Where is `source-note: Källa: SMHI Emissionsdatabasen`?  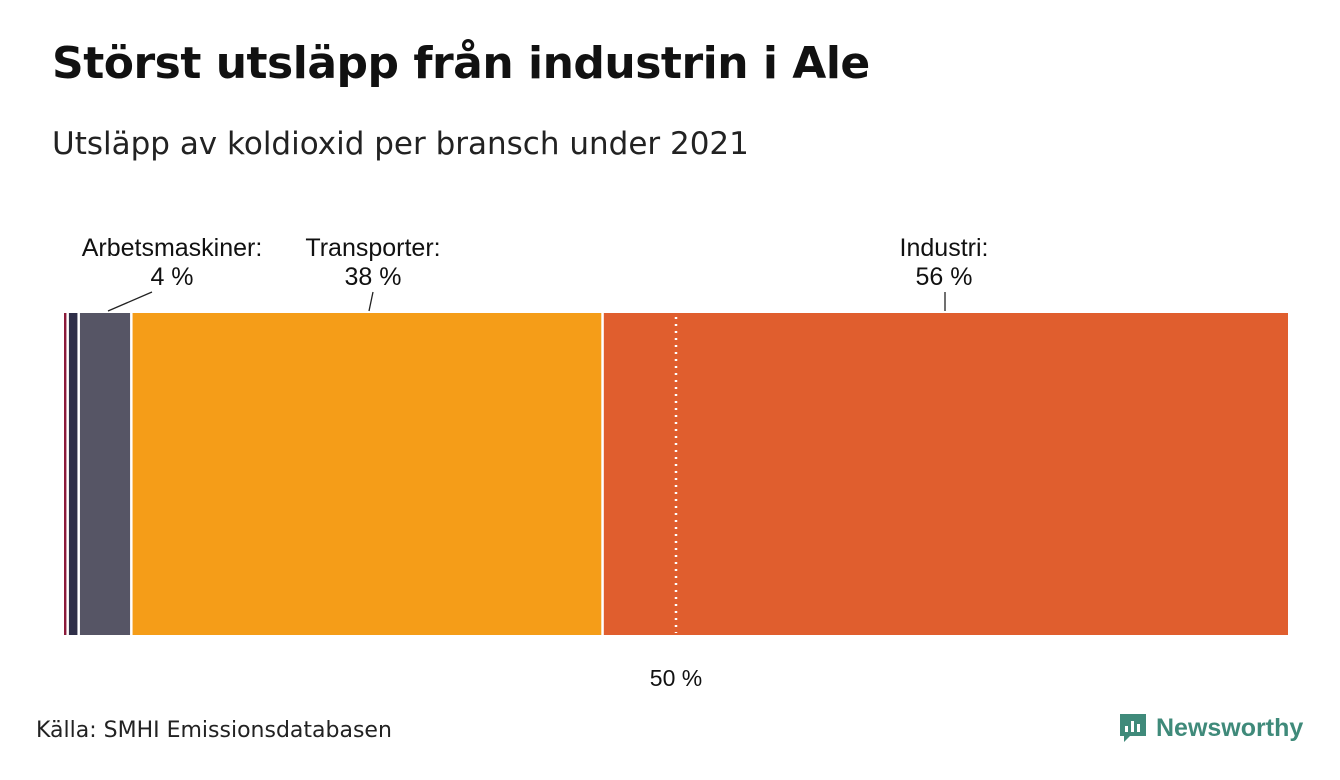 source-note: Källa: SMHI Emissionsdatabasen is located at coordinates (214, 730).